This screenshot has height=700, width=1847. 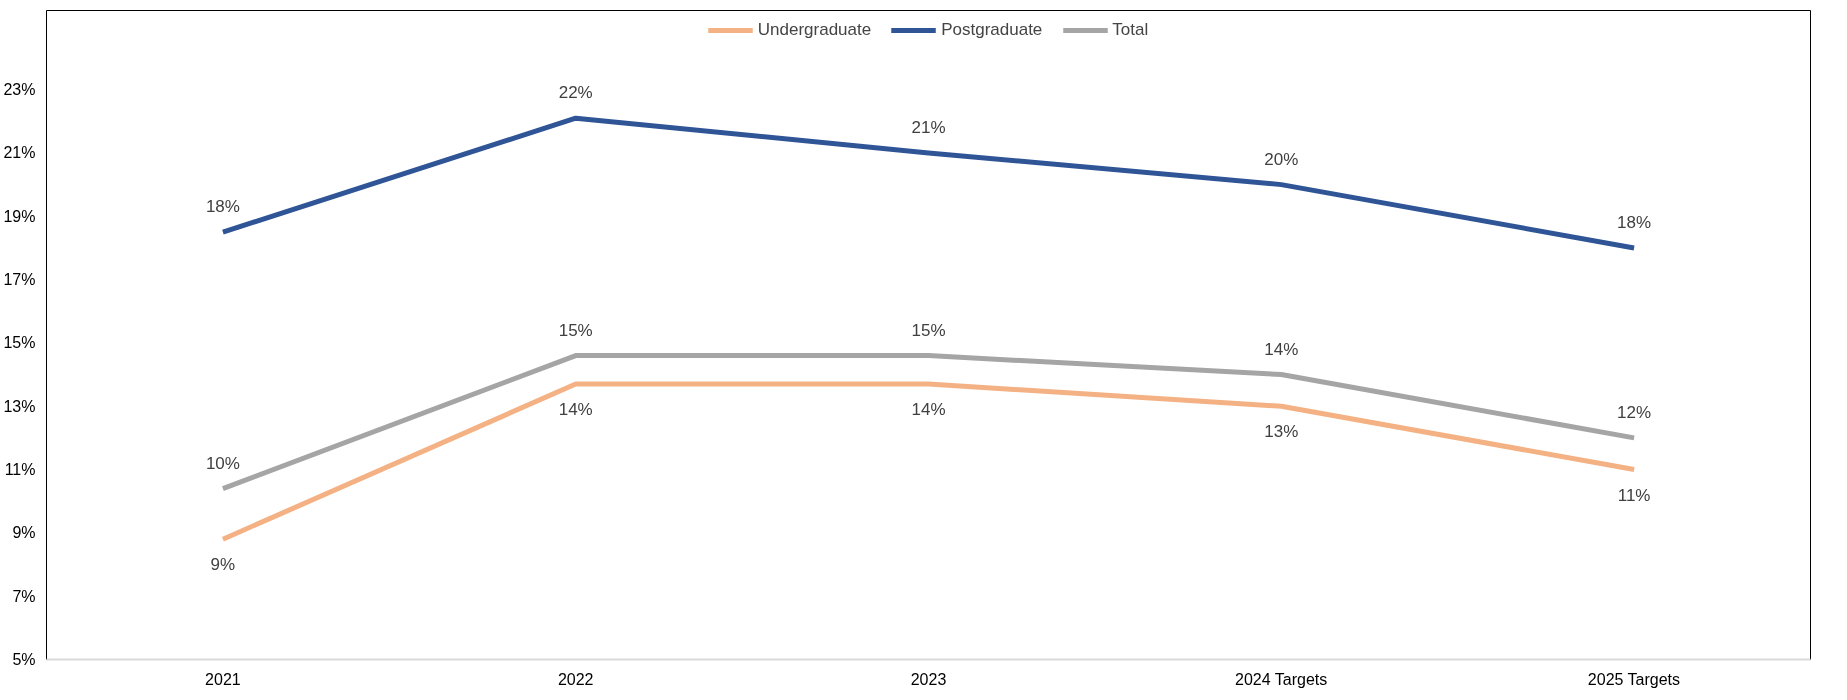 What do you see at coordinates (575, 93) in the screenshot?
I see `data-label: 22%` at bounding box center [575, 93].